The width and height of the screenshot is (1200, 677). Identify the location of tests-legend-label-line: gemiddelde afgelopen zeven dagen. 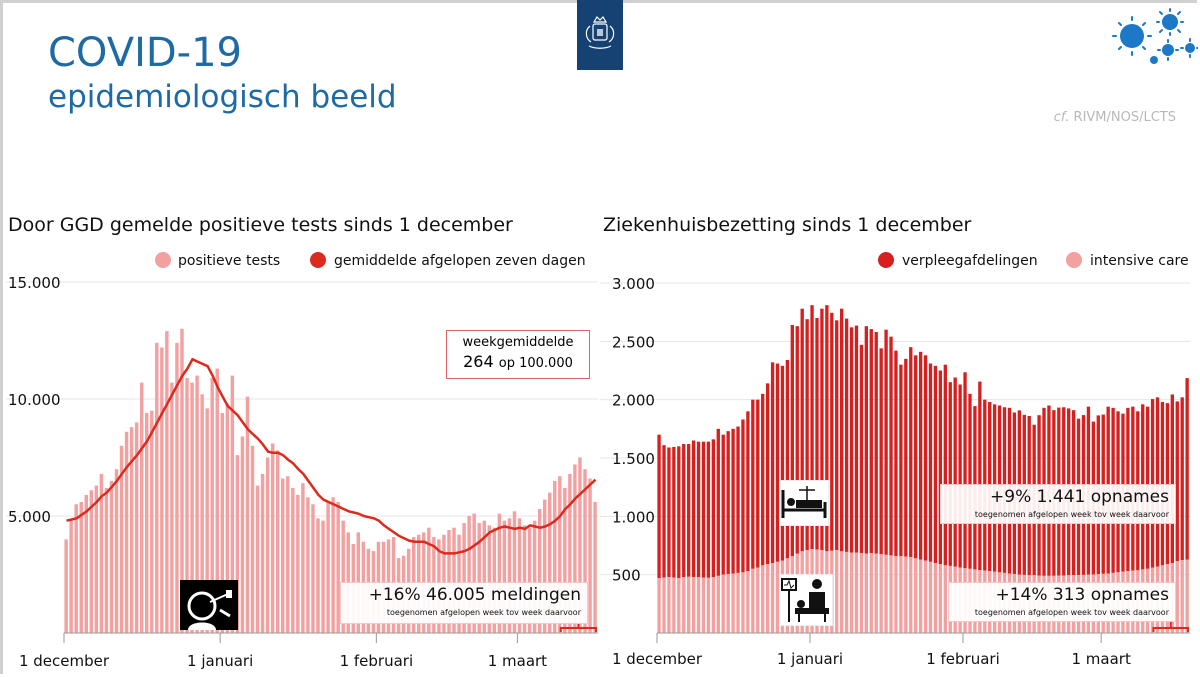
(460, 261).